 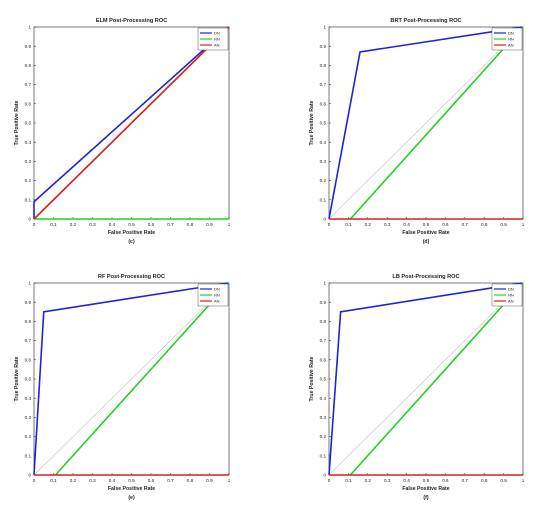 I want to click on chart-title: LB Post-Processing ROC, so click(x=425, y=277).